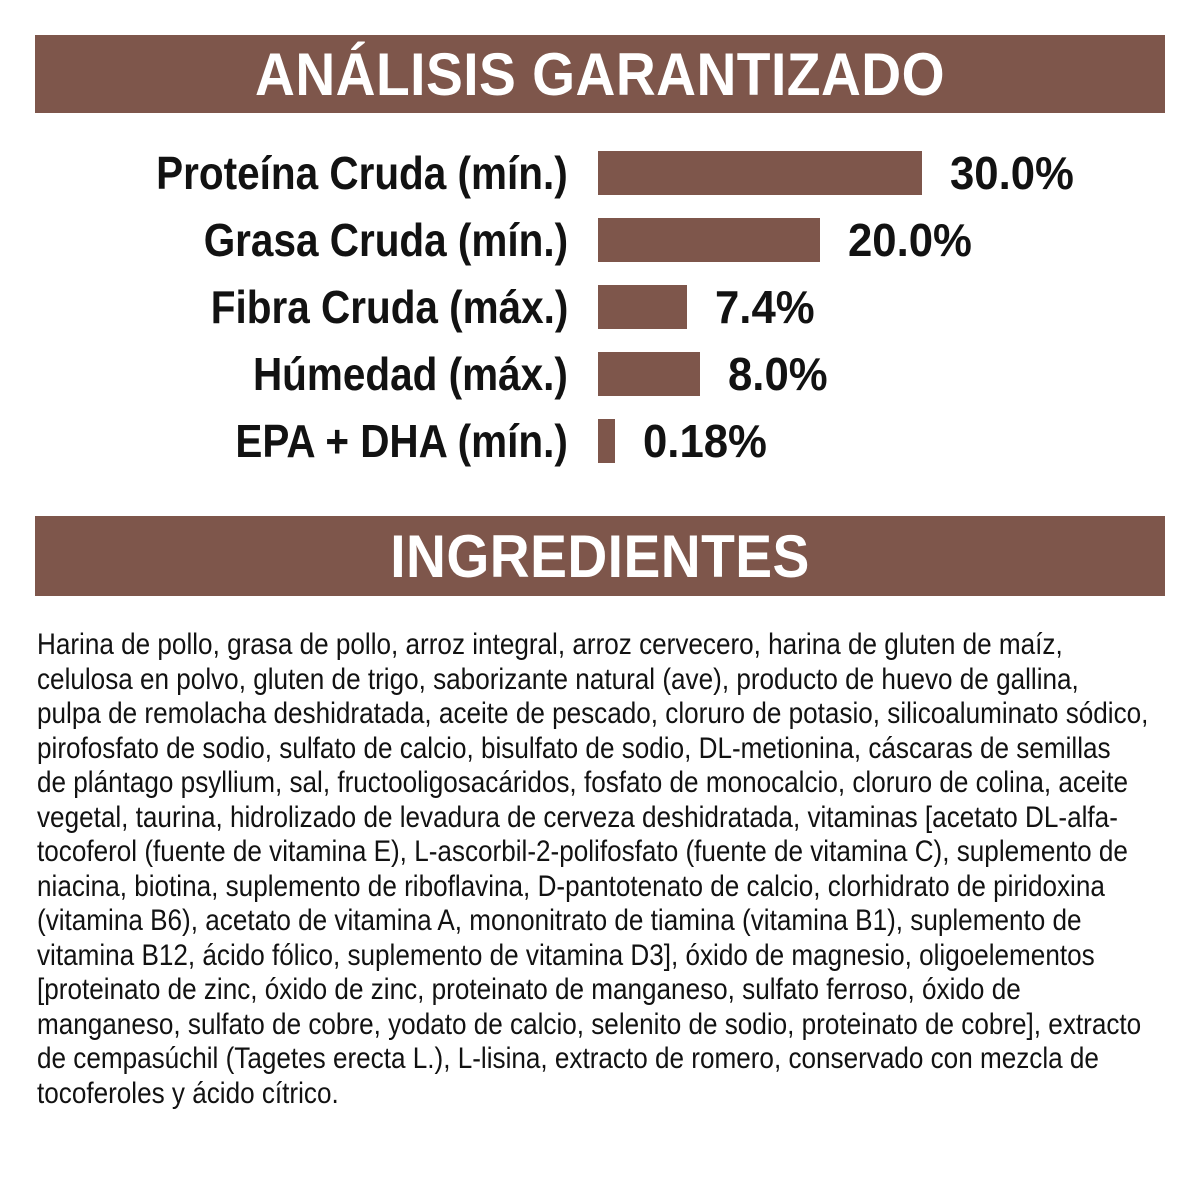 Image resolution: width=1200 pixels, height=1200 pixels. I want to click on chart-row: Húmedad (máx.) 8.0%, so click(600, 373).